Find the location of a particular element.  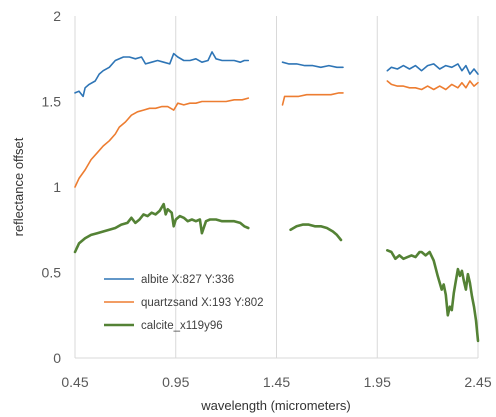

x-tick-label: 0.95 is located at coordinates (175, 382).